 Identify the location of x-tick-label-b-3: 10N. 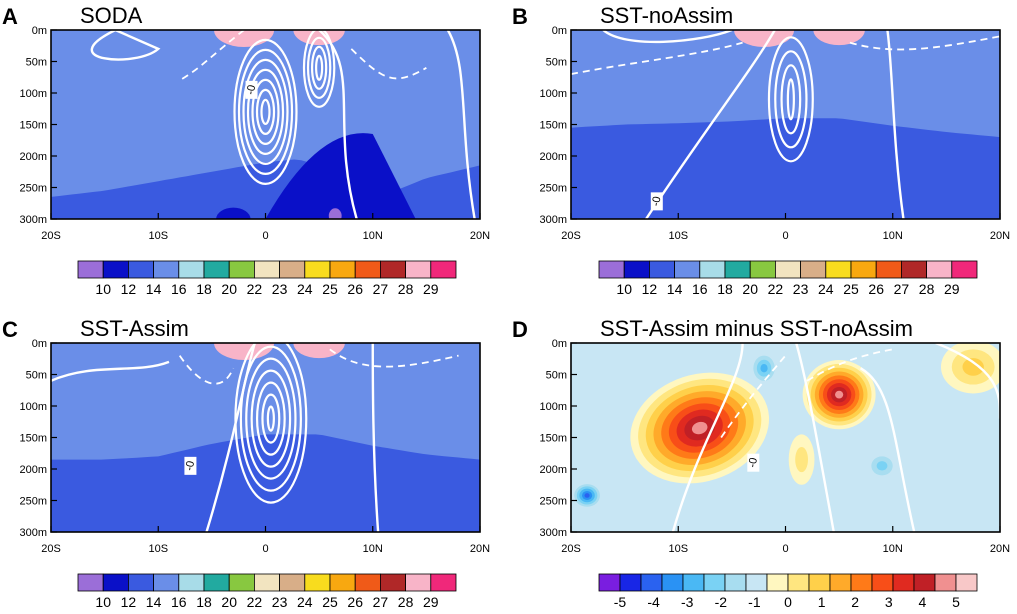
(893, 236).